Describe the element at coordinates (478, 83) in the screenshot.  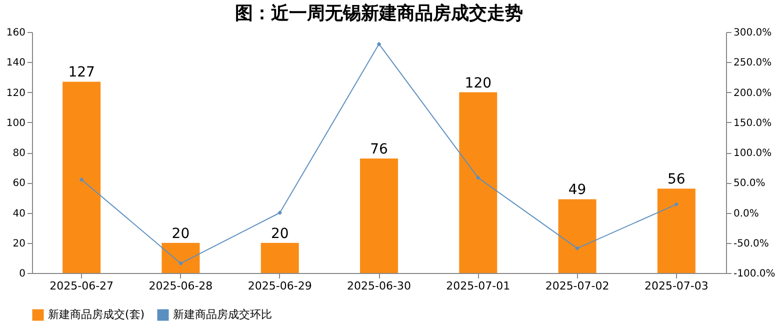
I see `data-label: 120` at that location.